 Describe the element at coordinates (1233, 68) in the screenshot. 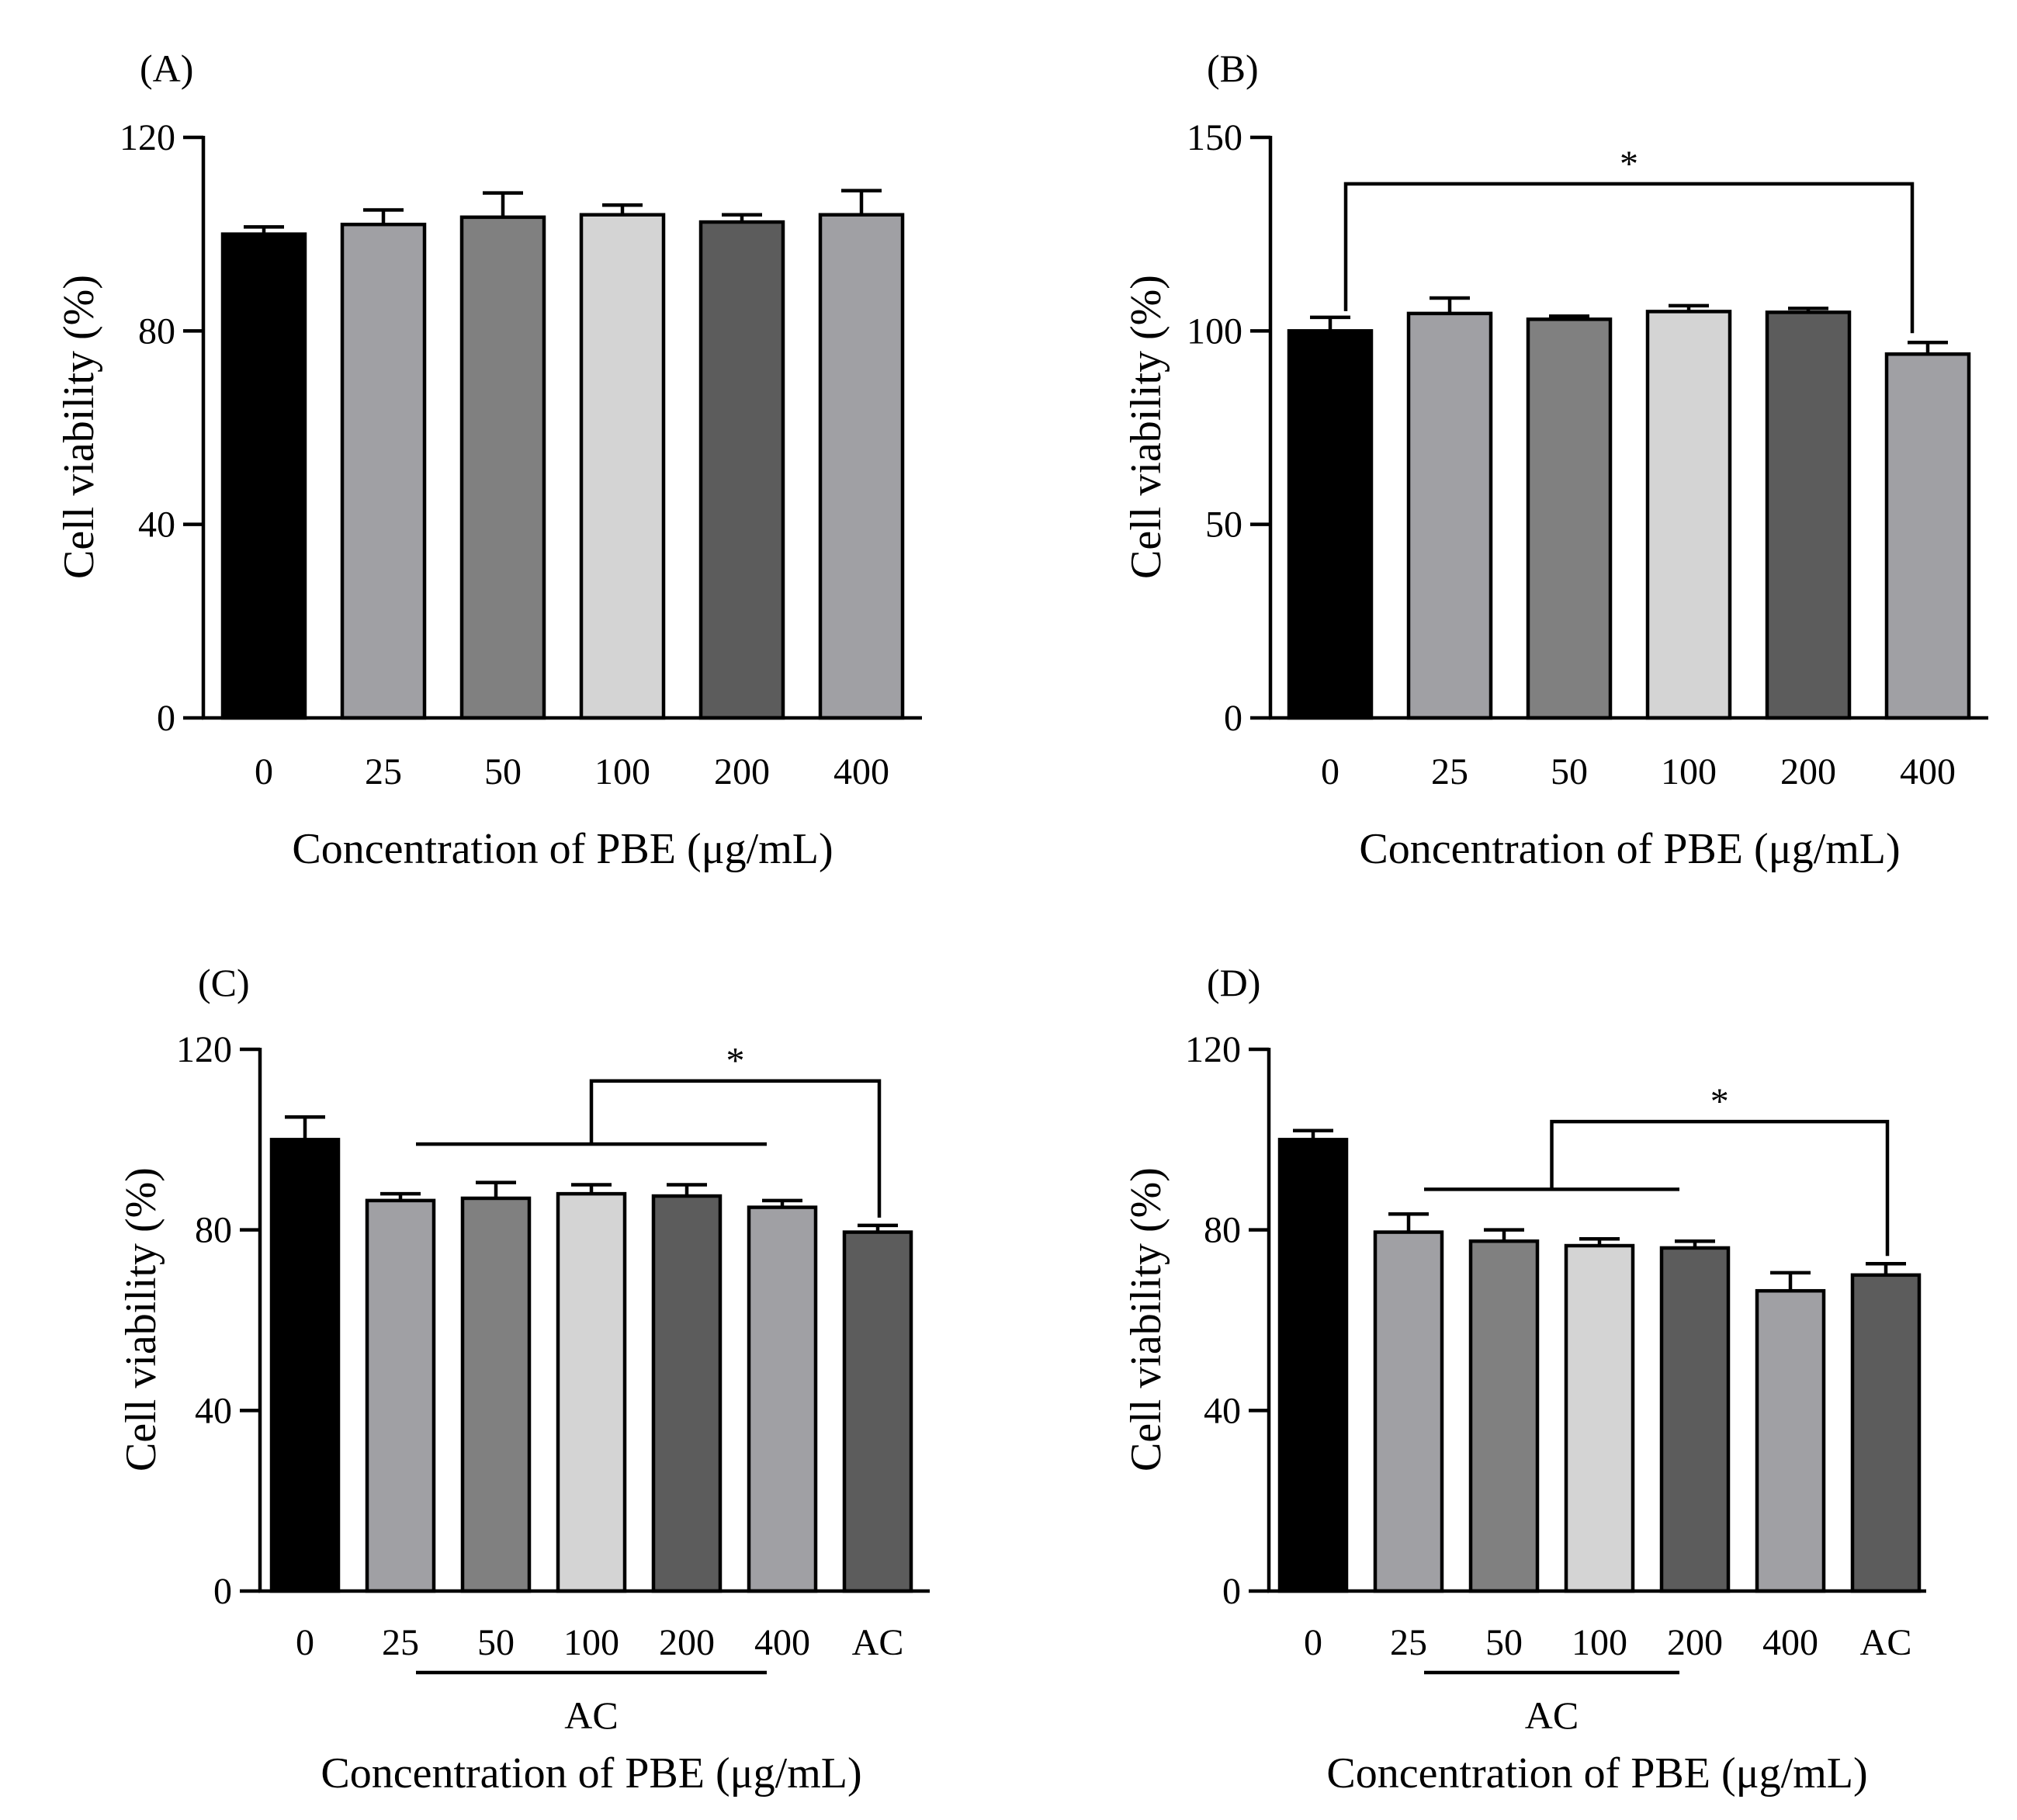

I see `panel-label: (B)` at that location.